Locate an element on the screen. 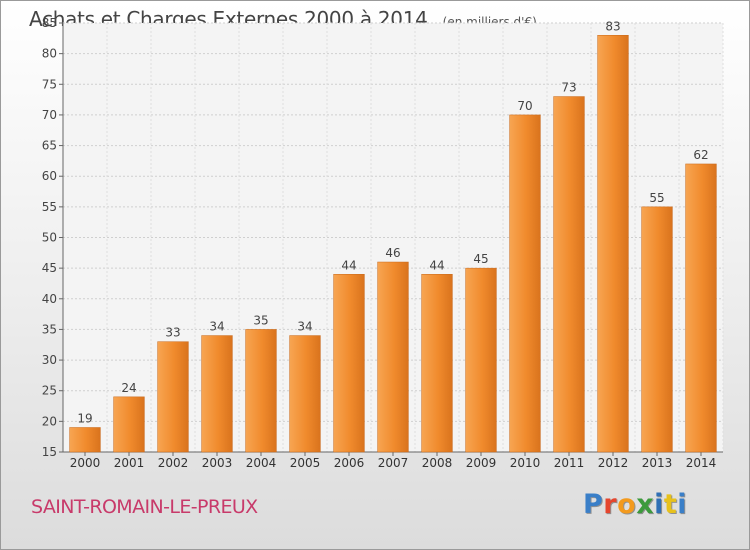  x-tick-label: 2005 is located at coordinates (305, 463).